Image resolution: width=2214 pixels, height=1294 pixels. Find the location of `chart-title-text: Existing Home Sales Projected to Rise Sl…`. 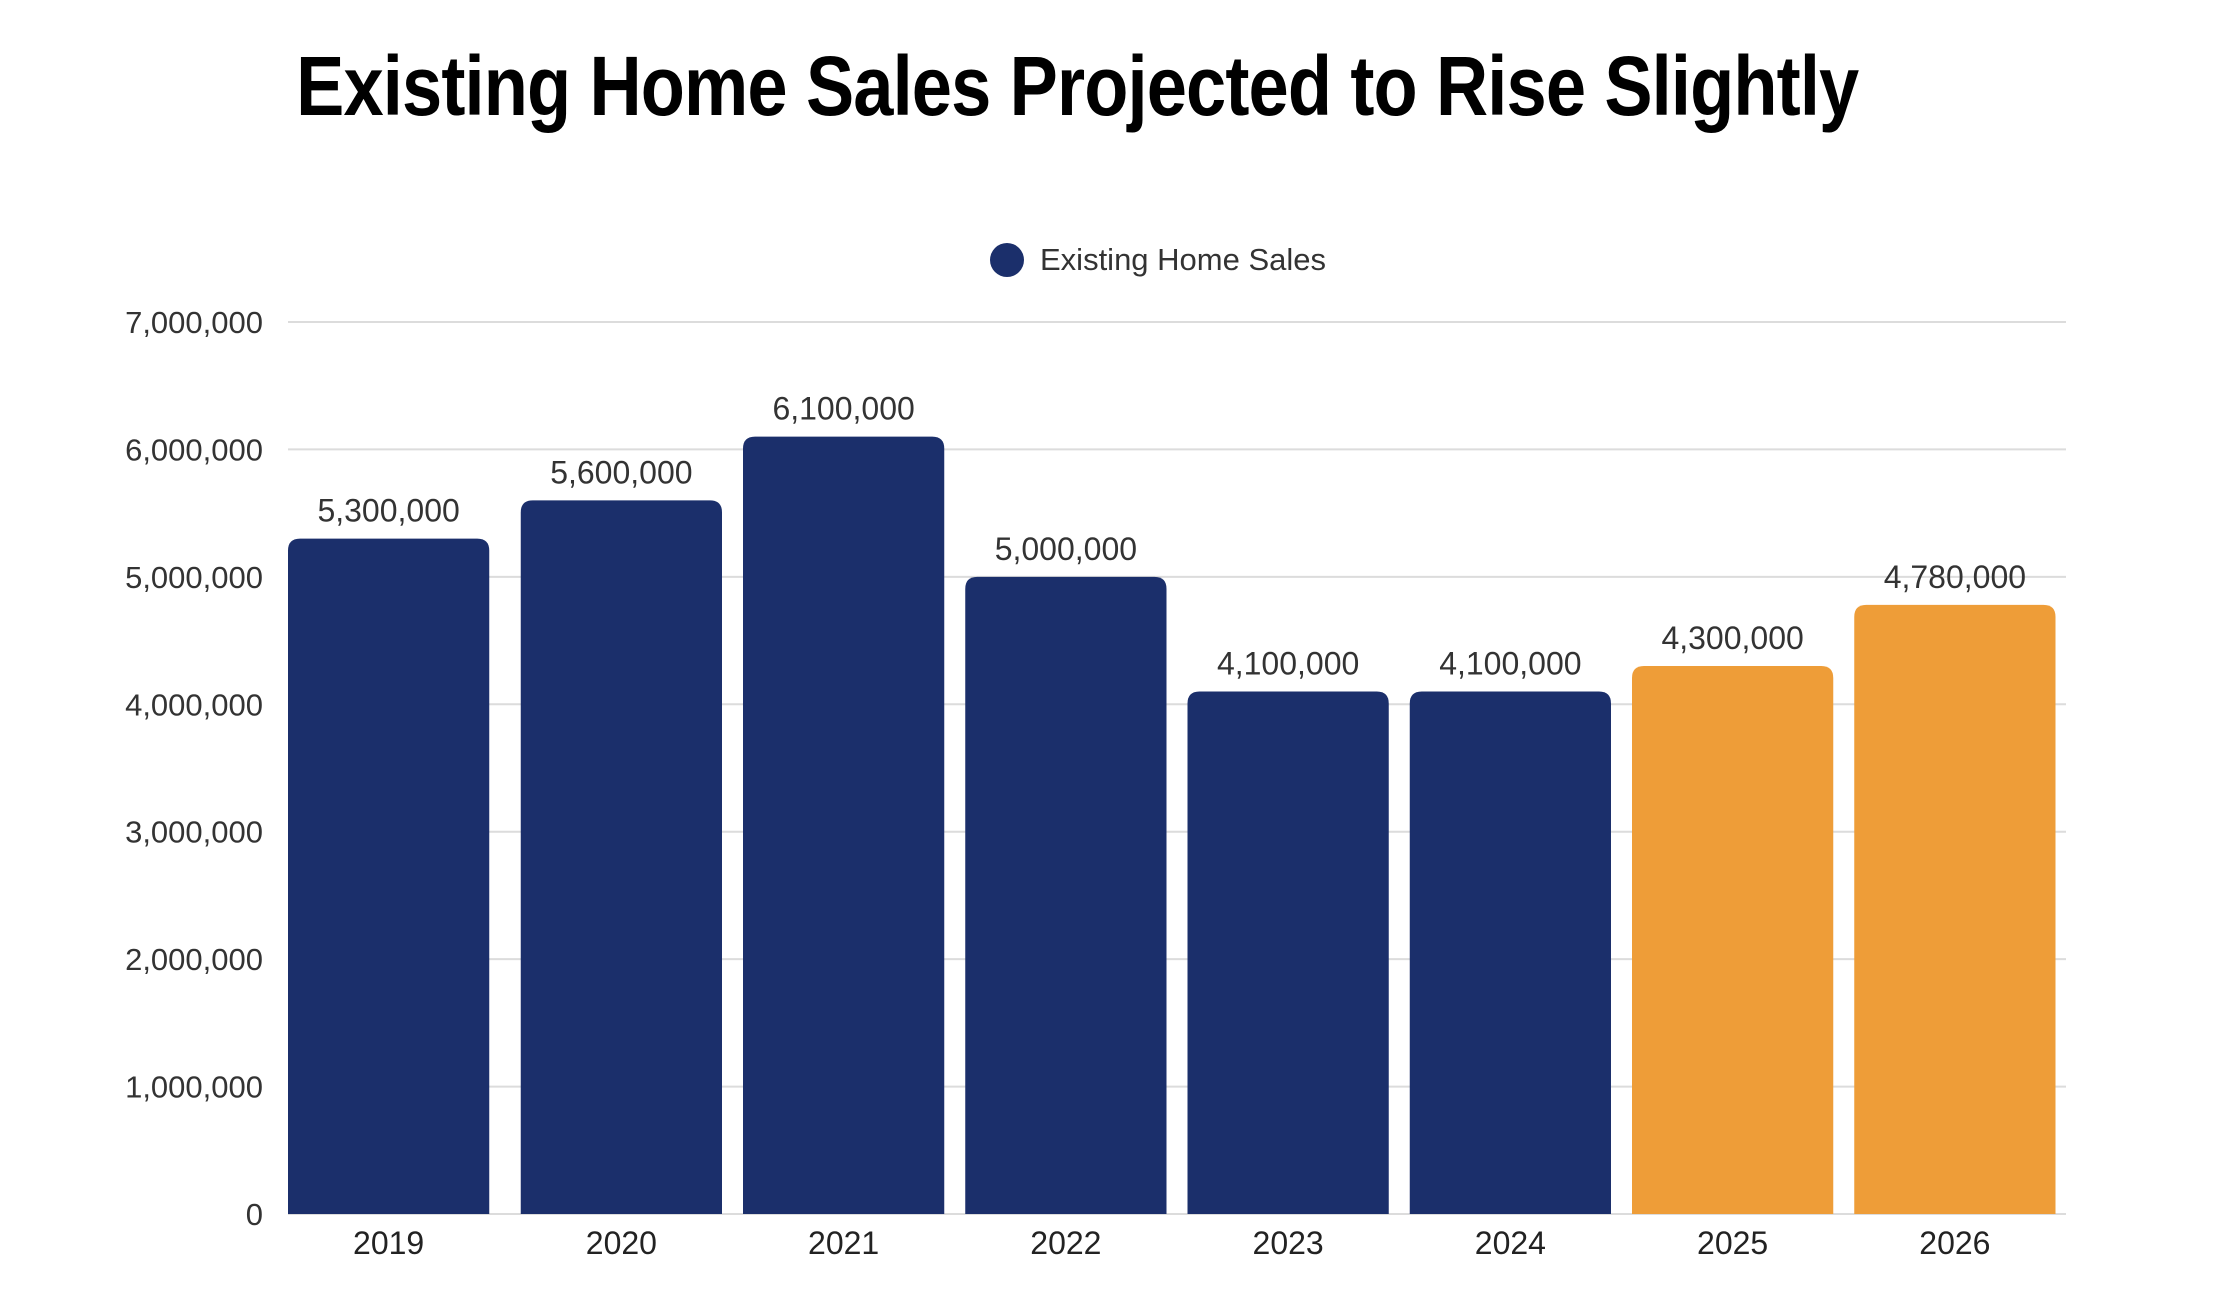

chart-title-text: Existing Home Sales Projected to Rise Sl… is located at coordinates (1077, 86).